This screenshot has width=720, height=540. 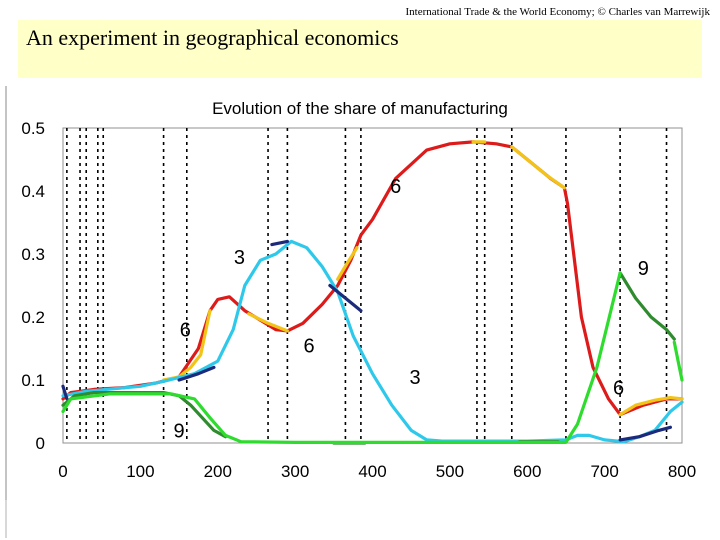 What do you see at coordinates (33, 317) in the screenshot?
I see `y-tick-label: 0.2` at bounding box center [33, 317].